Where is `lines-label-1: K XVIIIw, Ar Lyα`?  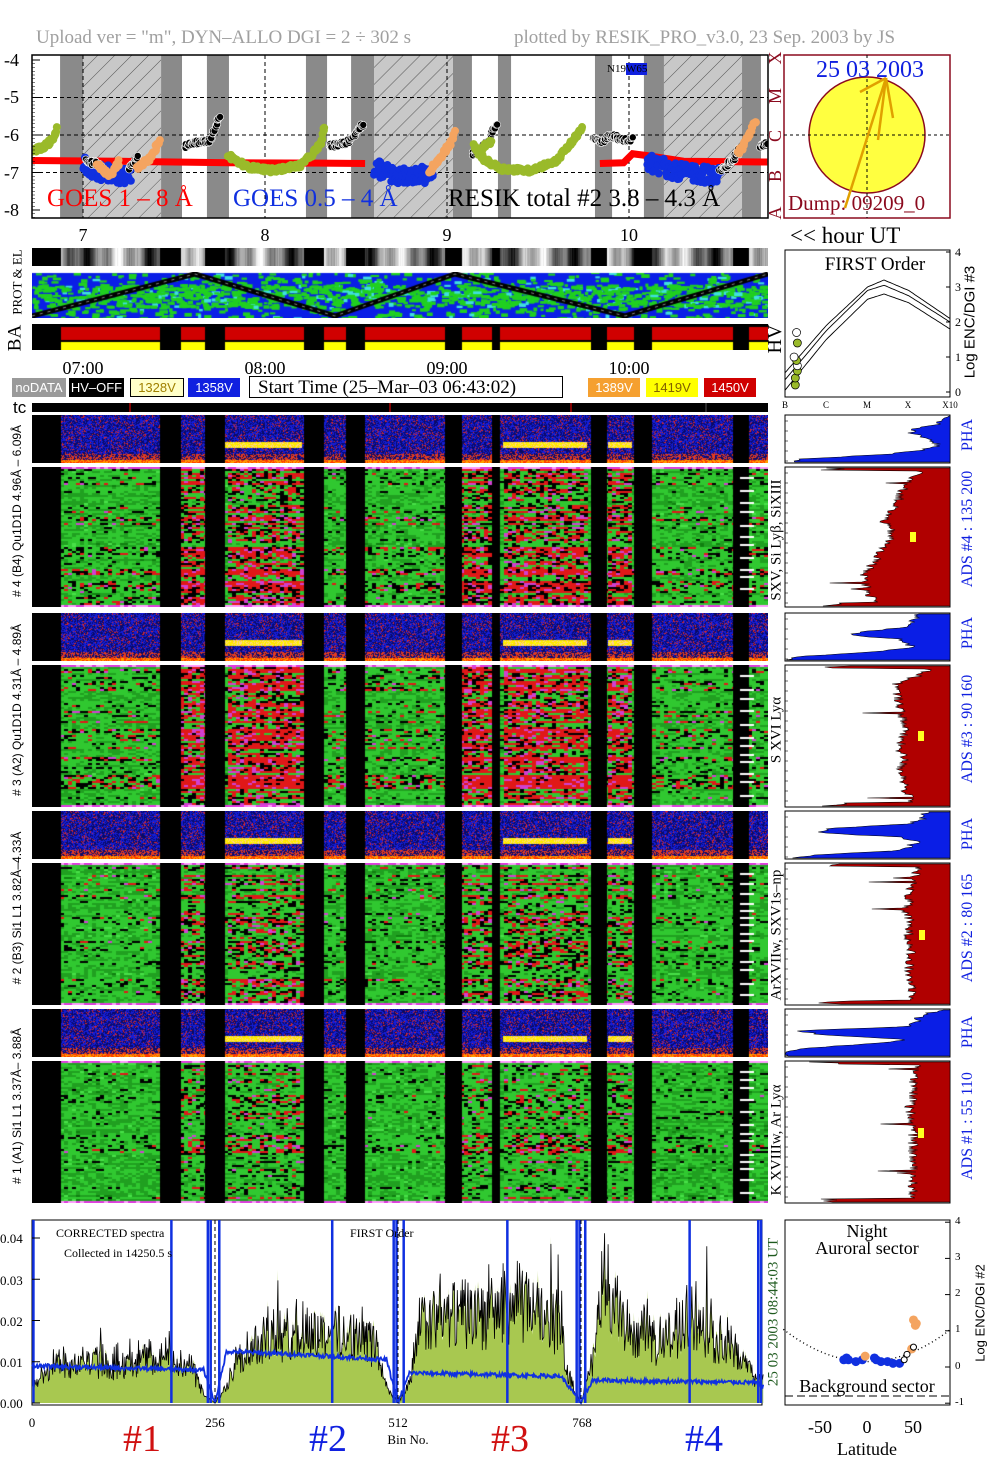
lines-label-1: K XVIIIw, Ar Lyα is located at coordinates (776, 1140).